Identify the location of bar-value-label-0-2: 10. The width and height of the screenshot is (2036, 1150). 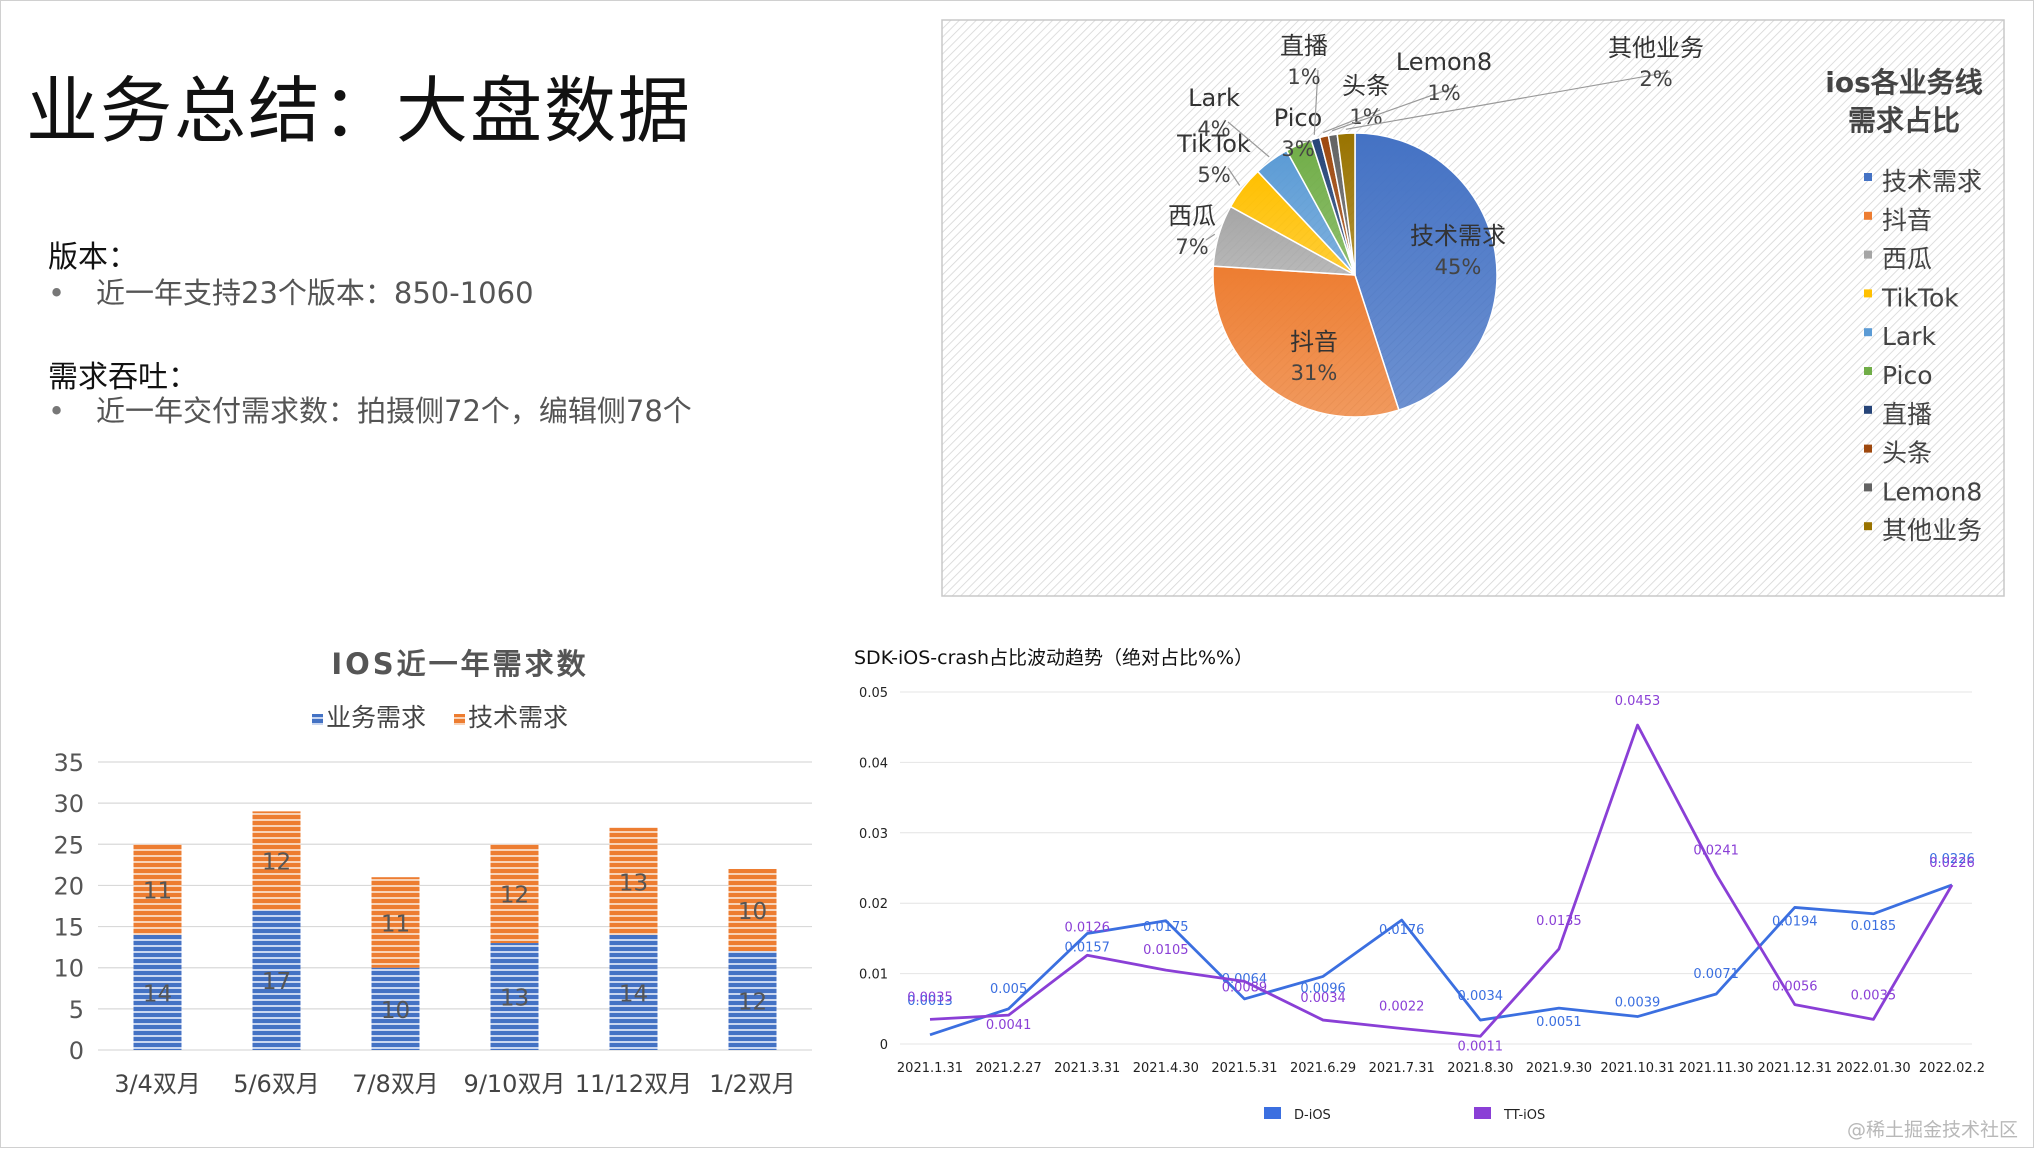
(395, 1011).